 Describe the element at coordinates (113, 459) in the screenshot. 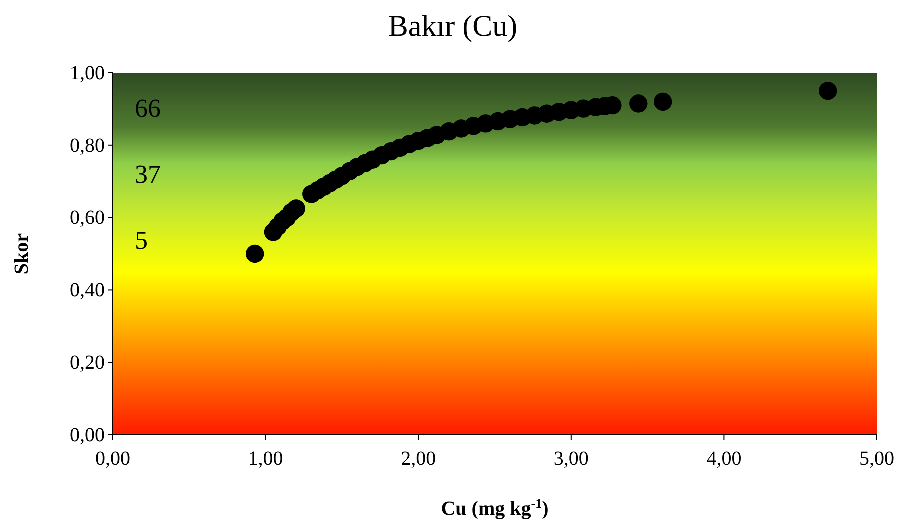

I see `x-tick-label: 0,00` at that location.